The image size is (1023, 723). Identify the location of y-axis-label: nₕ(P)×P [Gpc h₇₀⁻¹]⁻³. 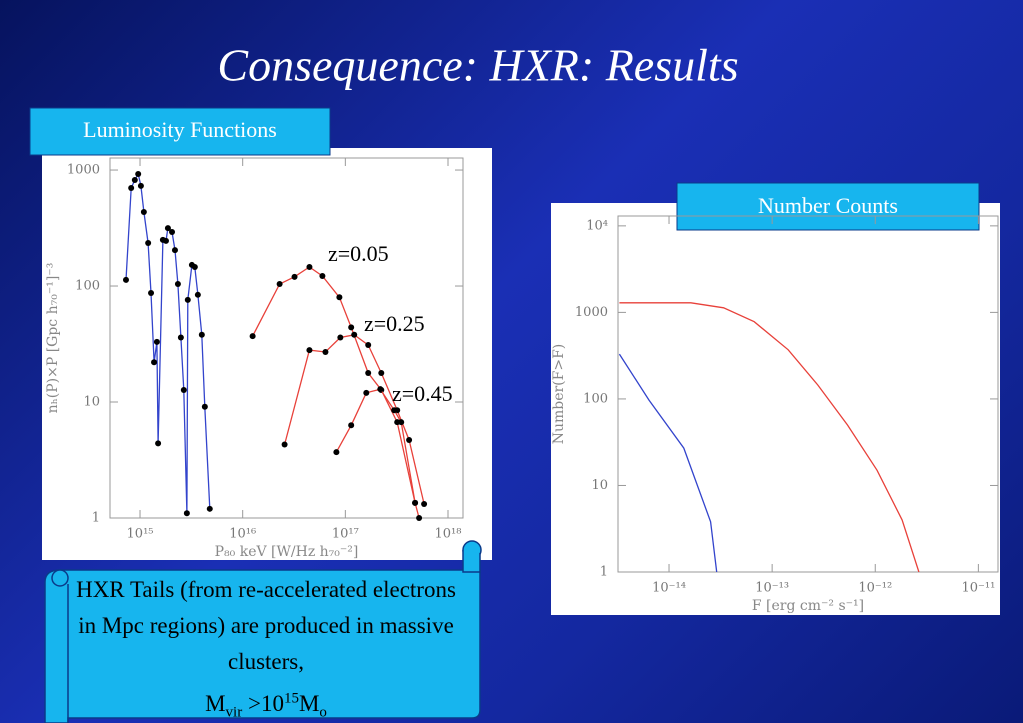
(53, 338).